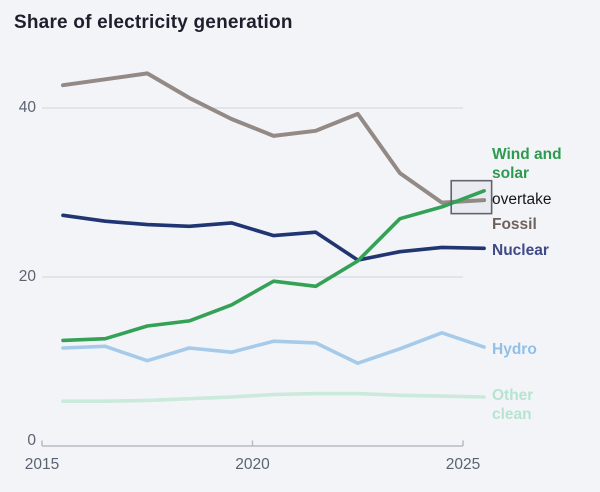 The height and width of the screenshot is (492, 600). Describe the element at coordinates (463, 464) in the screenshot. I see `x-tick-label-2025: 2025` at that location.